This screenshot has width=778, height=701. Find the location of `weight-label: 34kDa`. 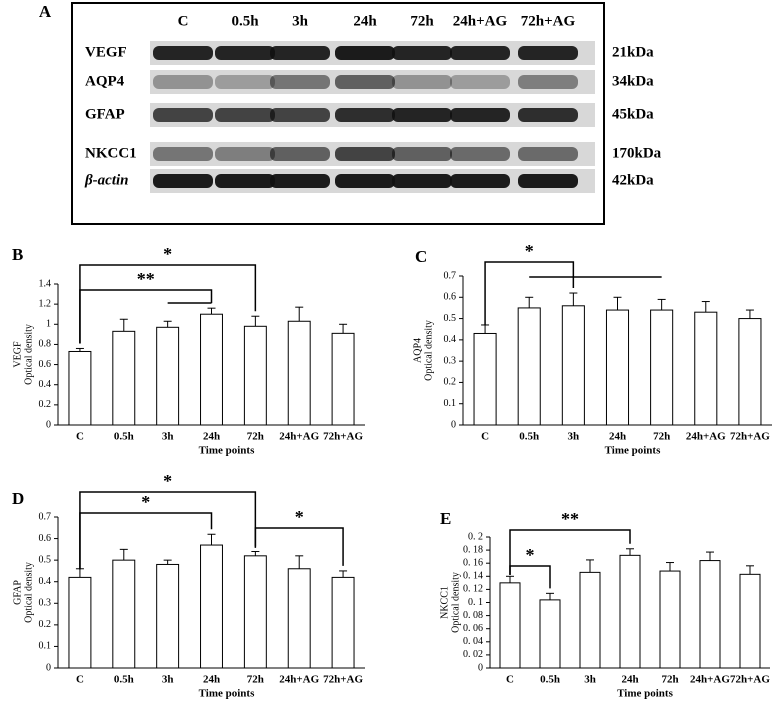

weight-label: 34kDa is located at coordinates (633, 81).